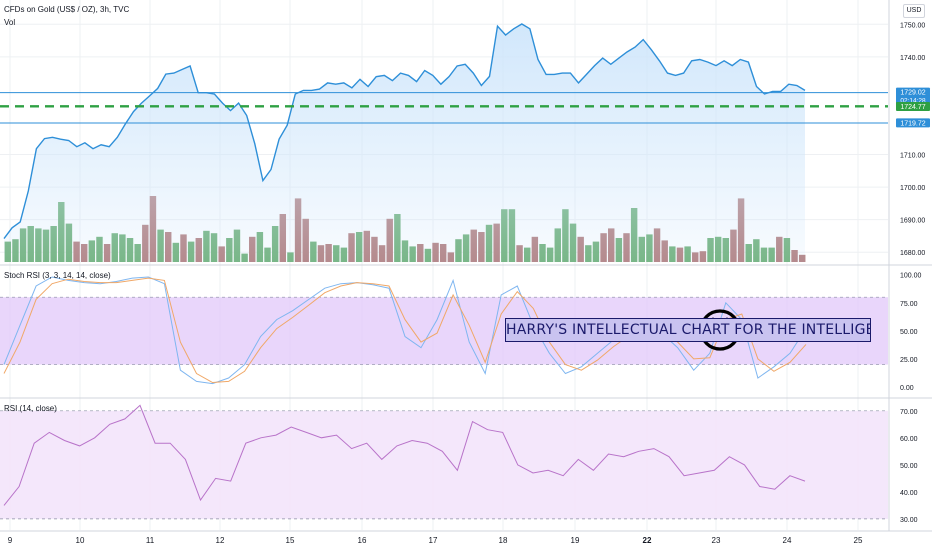 This screenshot has height=550, width=932. Describe the element at coordinates (858, 540) in the screenshot. I see `time-tick-label: 25` at that location.